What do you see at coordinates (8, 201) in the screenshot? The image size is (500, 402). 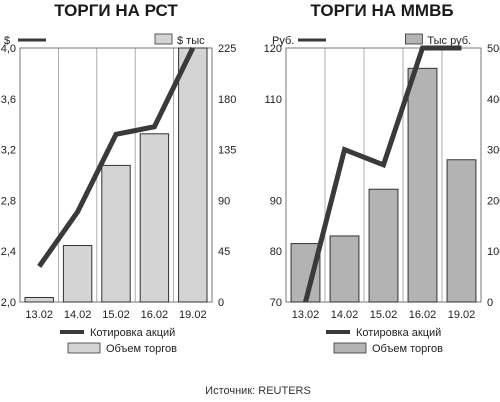 I see `y-left-tick-label: 2,8` at bounding box center [8, 201].